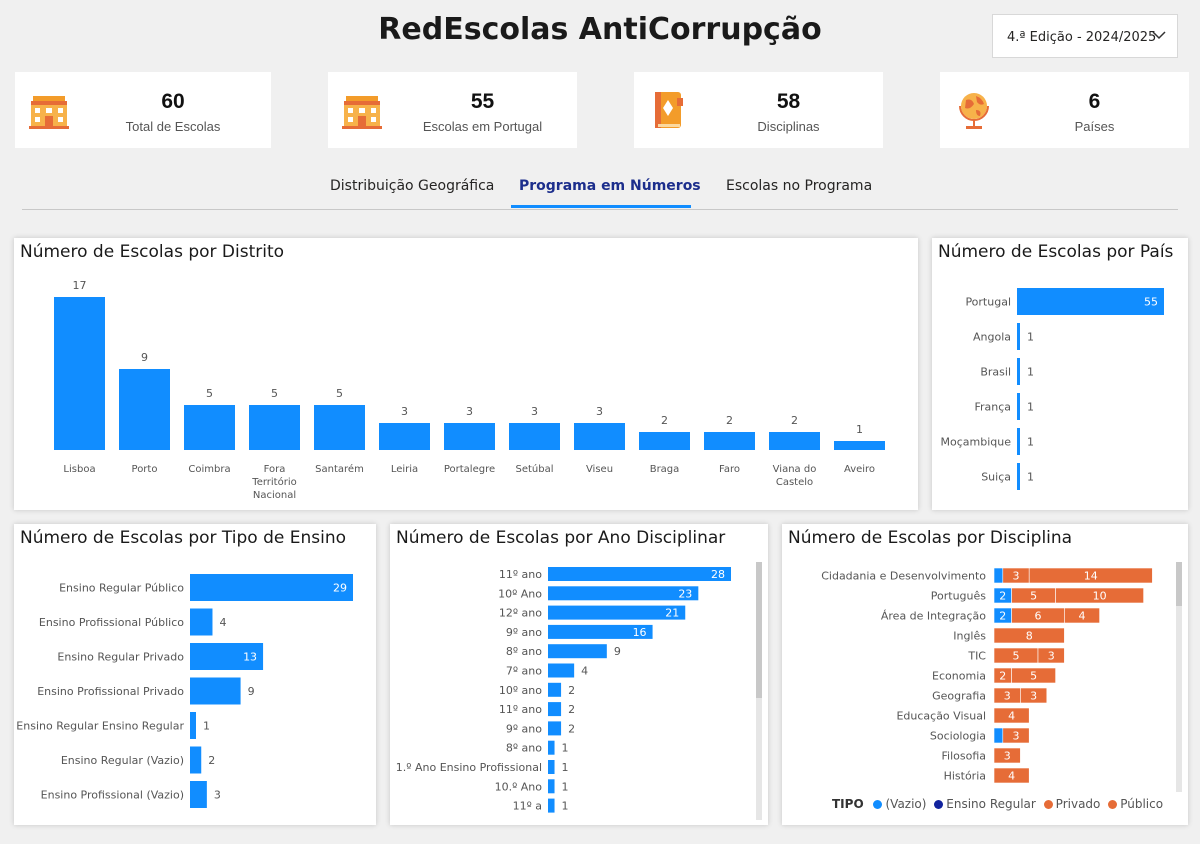 This screenshot has width=1200, height=844. I want to click on data-label: 16, so click(640, 632).